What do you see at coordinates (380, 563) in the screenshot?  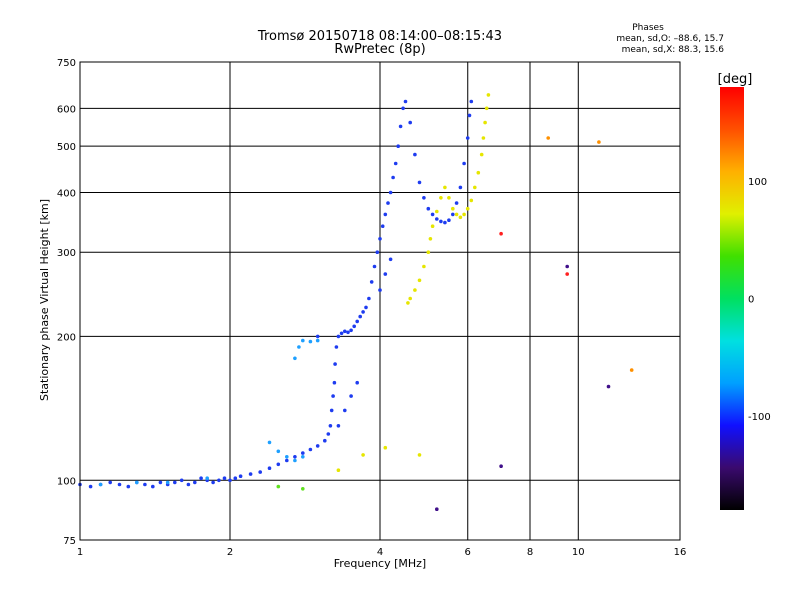 I see `x-axis-label: Frequency [MHz]` at bounding box center [380, 563].